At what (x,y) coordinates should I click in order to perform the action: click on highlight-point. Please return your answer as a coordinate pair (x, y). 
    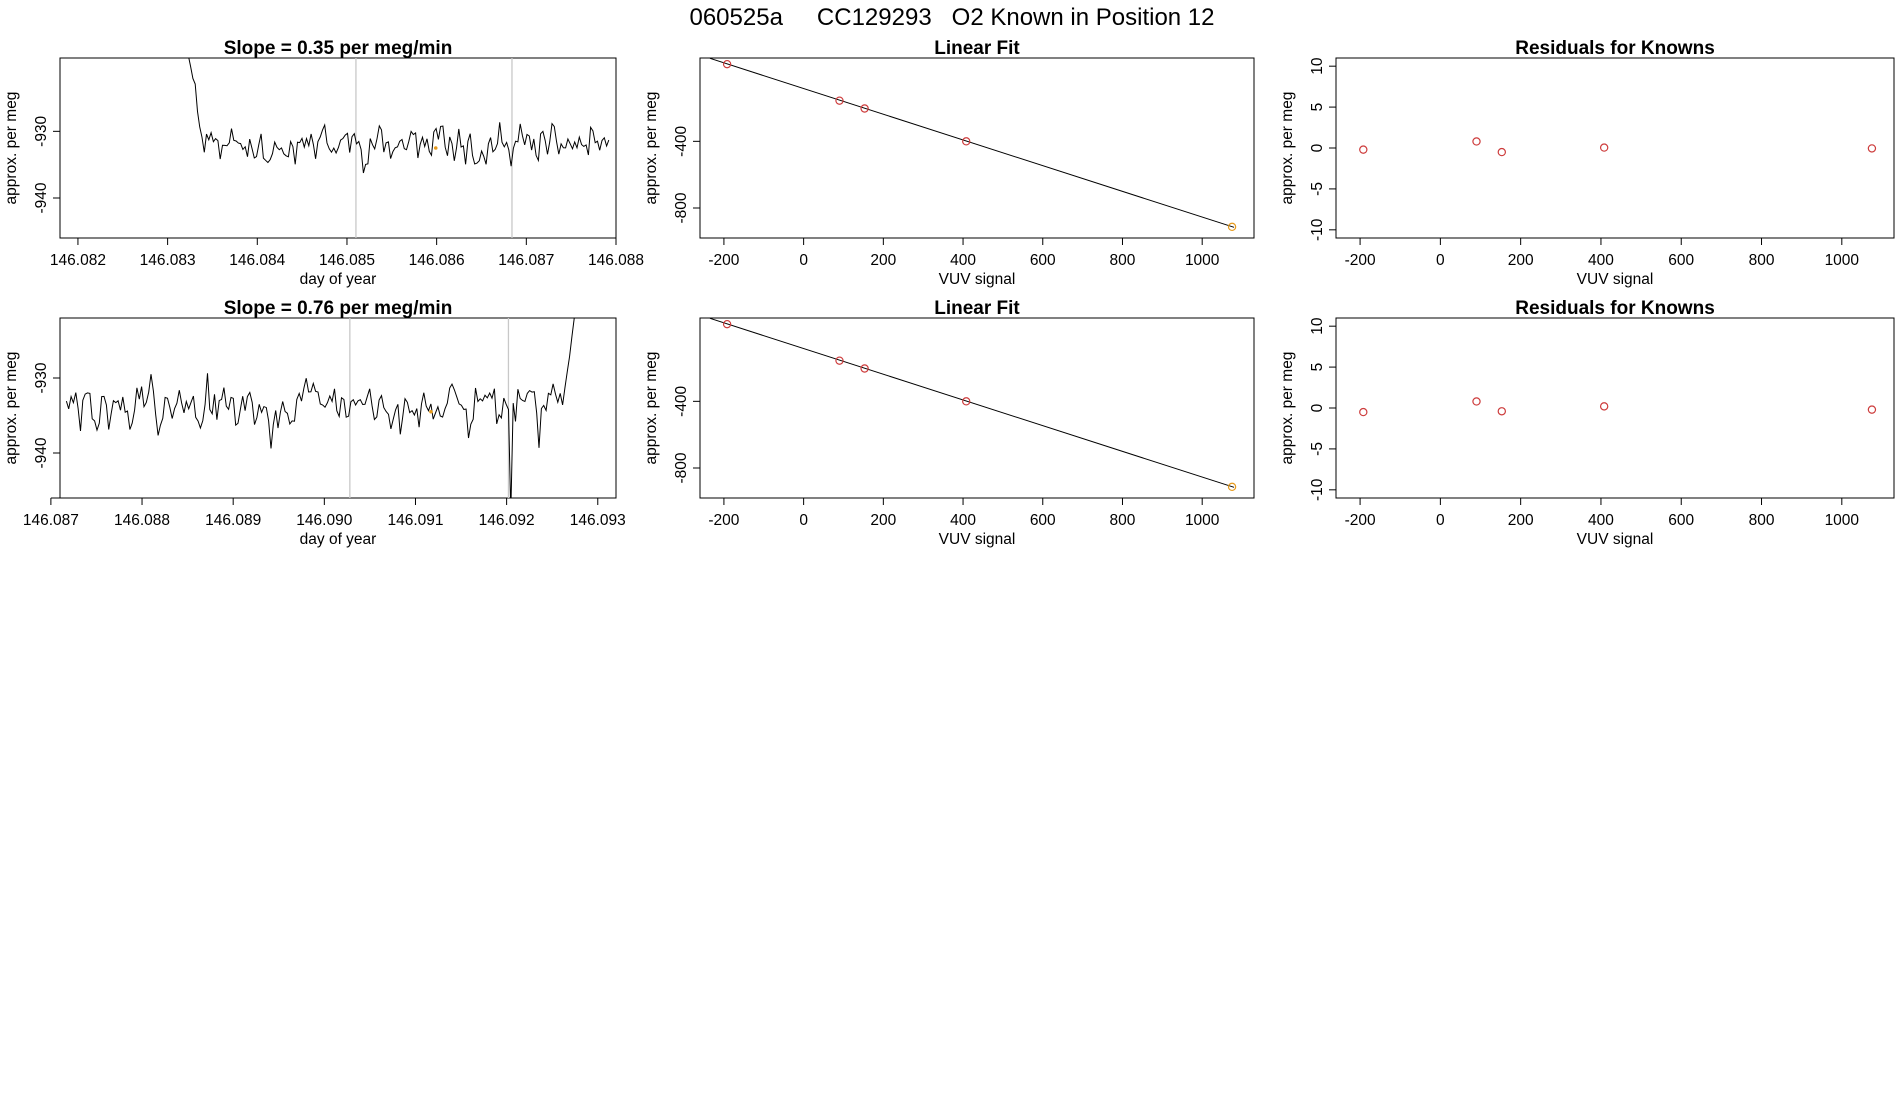
    Looking at the image, I should click on (431, 411).